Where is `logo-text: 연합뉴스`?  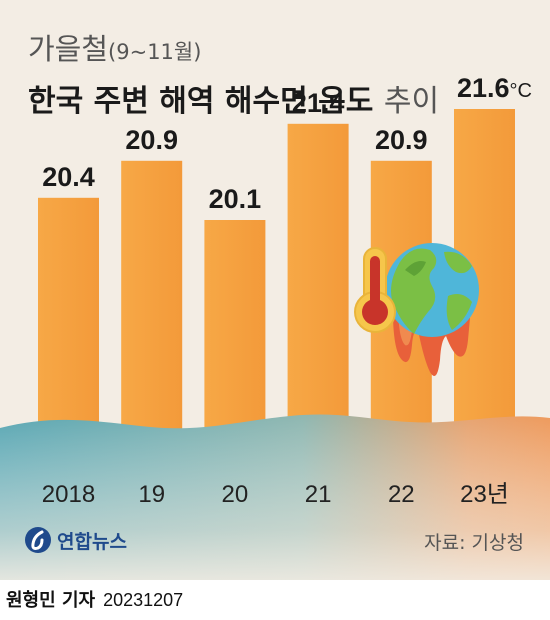
logo-text: 연합뉴스 is located at coordinates (92, 541).